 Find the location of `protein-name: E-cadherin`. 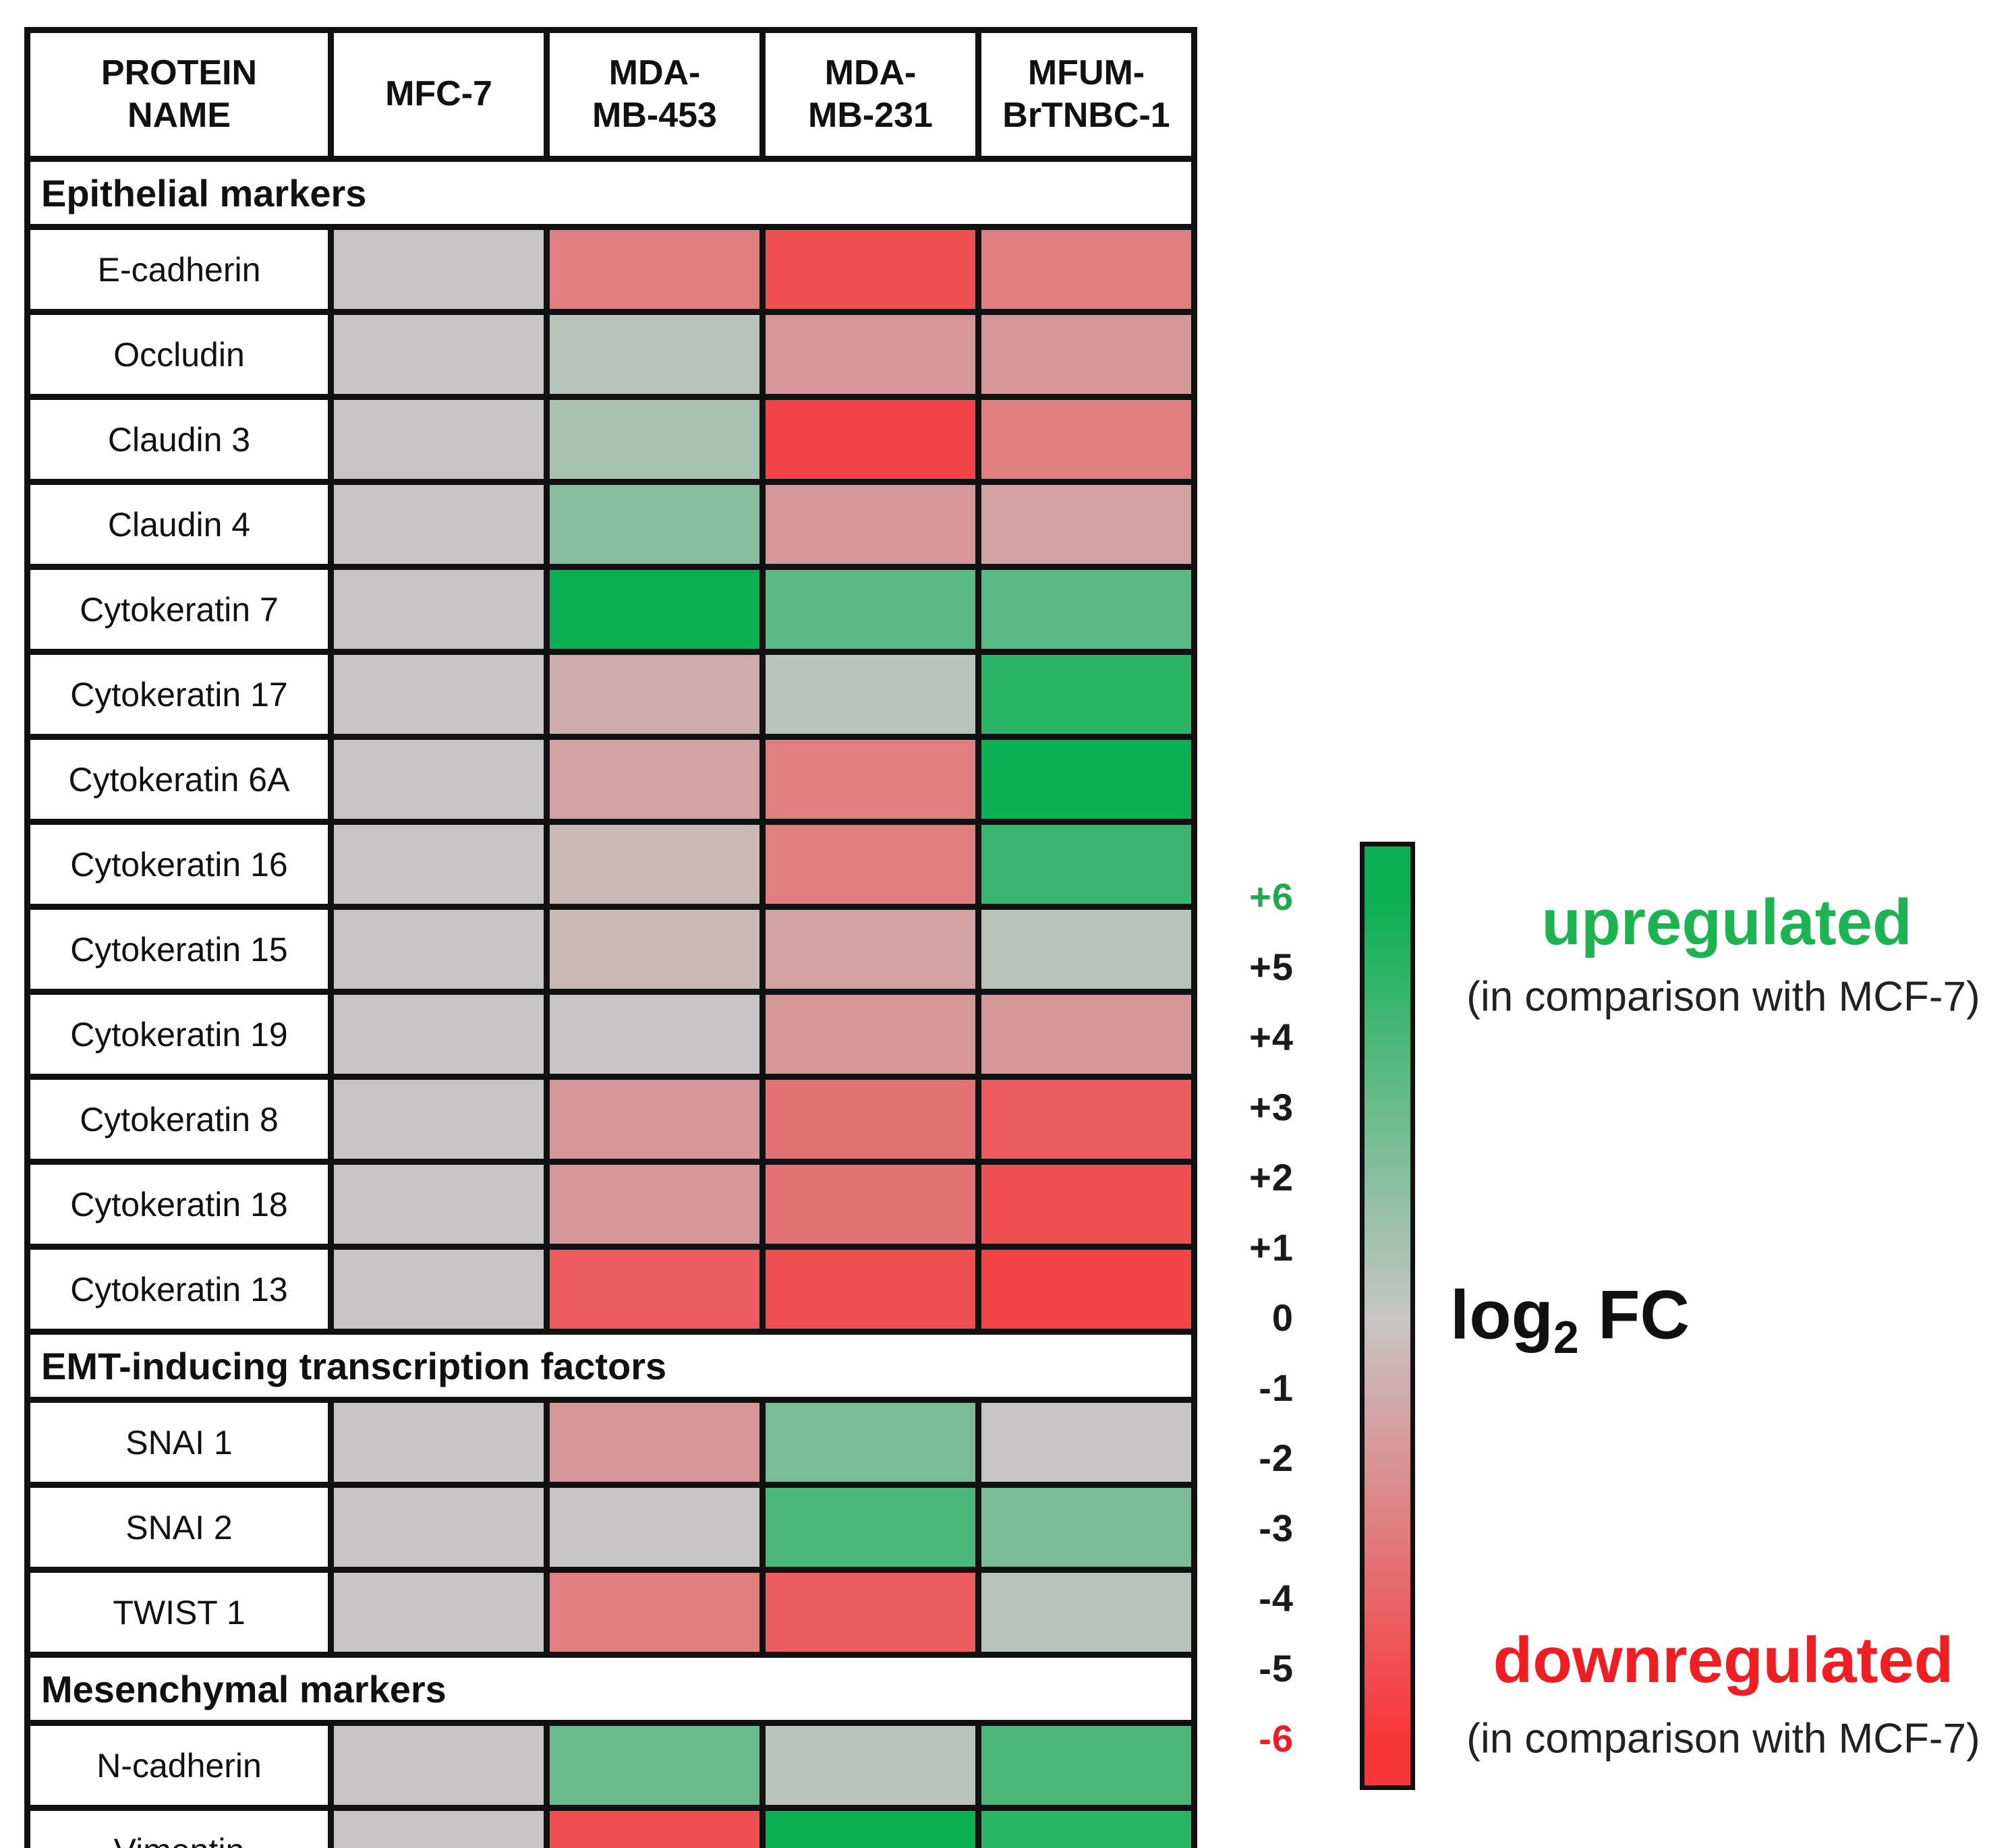

protein-name: E-cadherin is located at coordinates (179, 269).